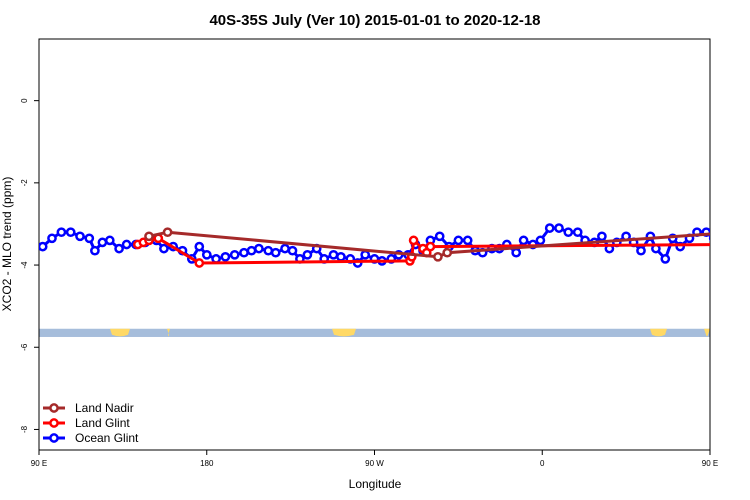 The width and height of the screenshot is (750, 500). I want to click on x-axis: 90 E 180 90 W 0 90 E, so click(374, 459).